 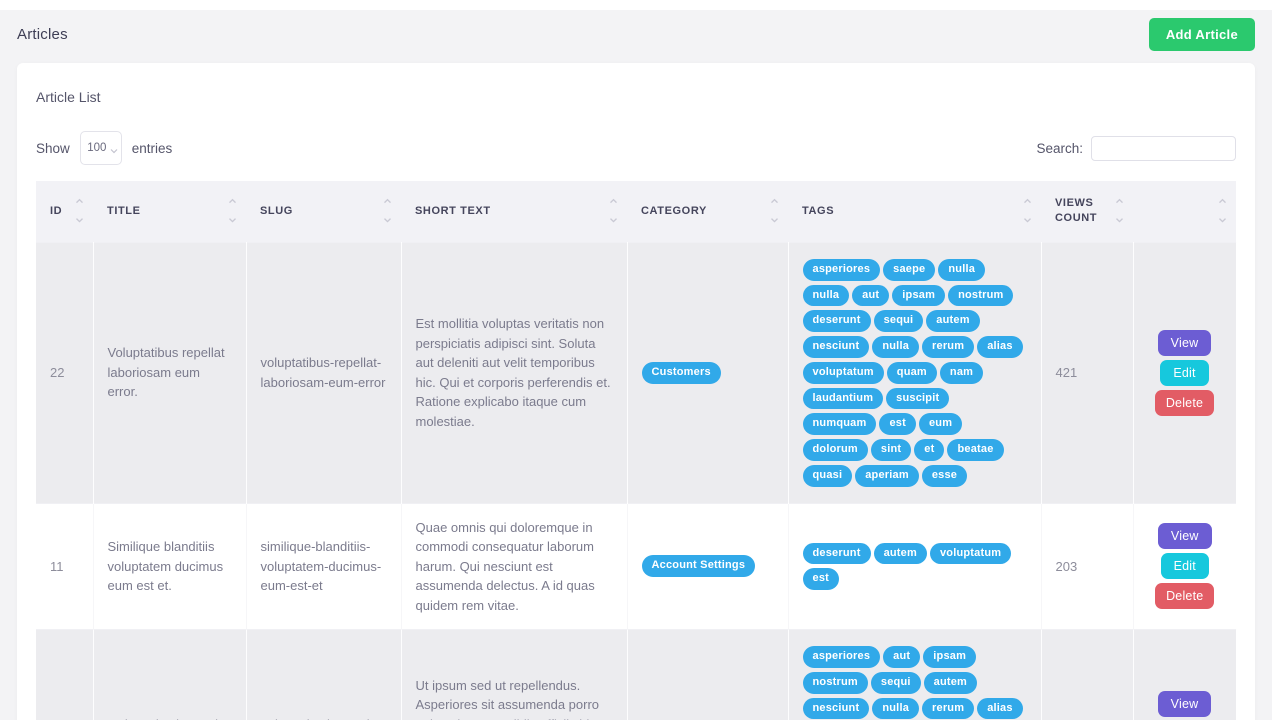 I want to click on table-controls: Show 100 entries Search:, so click(x=636, y=148).